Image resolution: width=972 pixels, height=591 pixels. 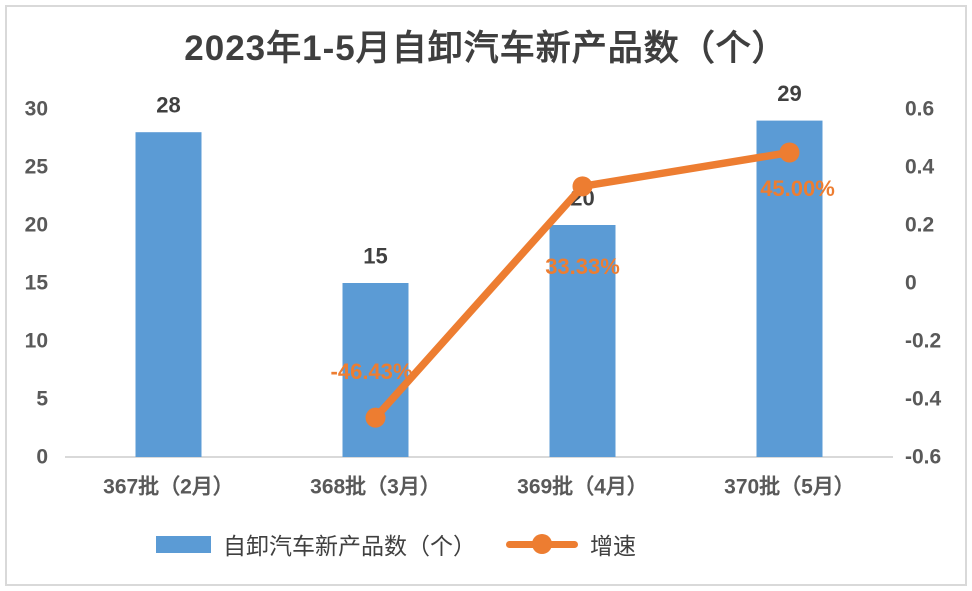 I want to click on right-axis-tick-label: -0.4, so click(x=923, y=399).